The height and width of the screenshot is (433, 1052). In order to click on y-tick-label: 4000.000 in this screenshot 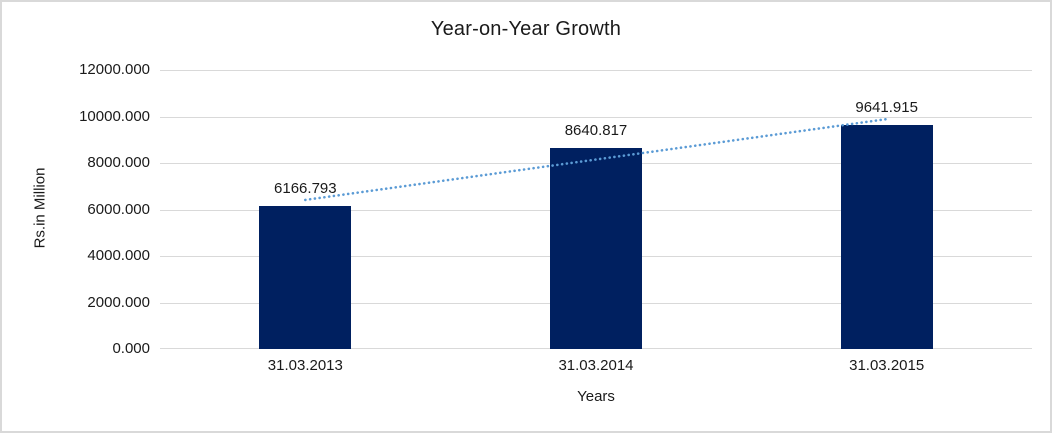, I will do `click(118, 255)`.